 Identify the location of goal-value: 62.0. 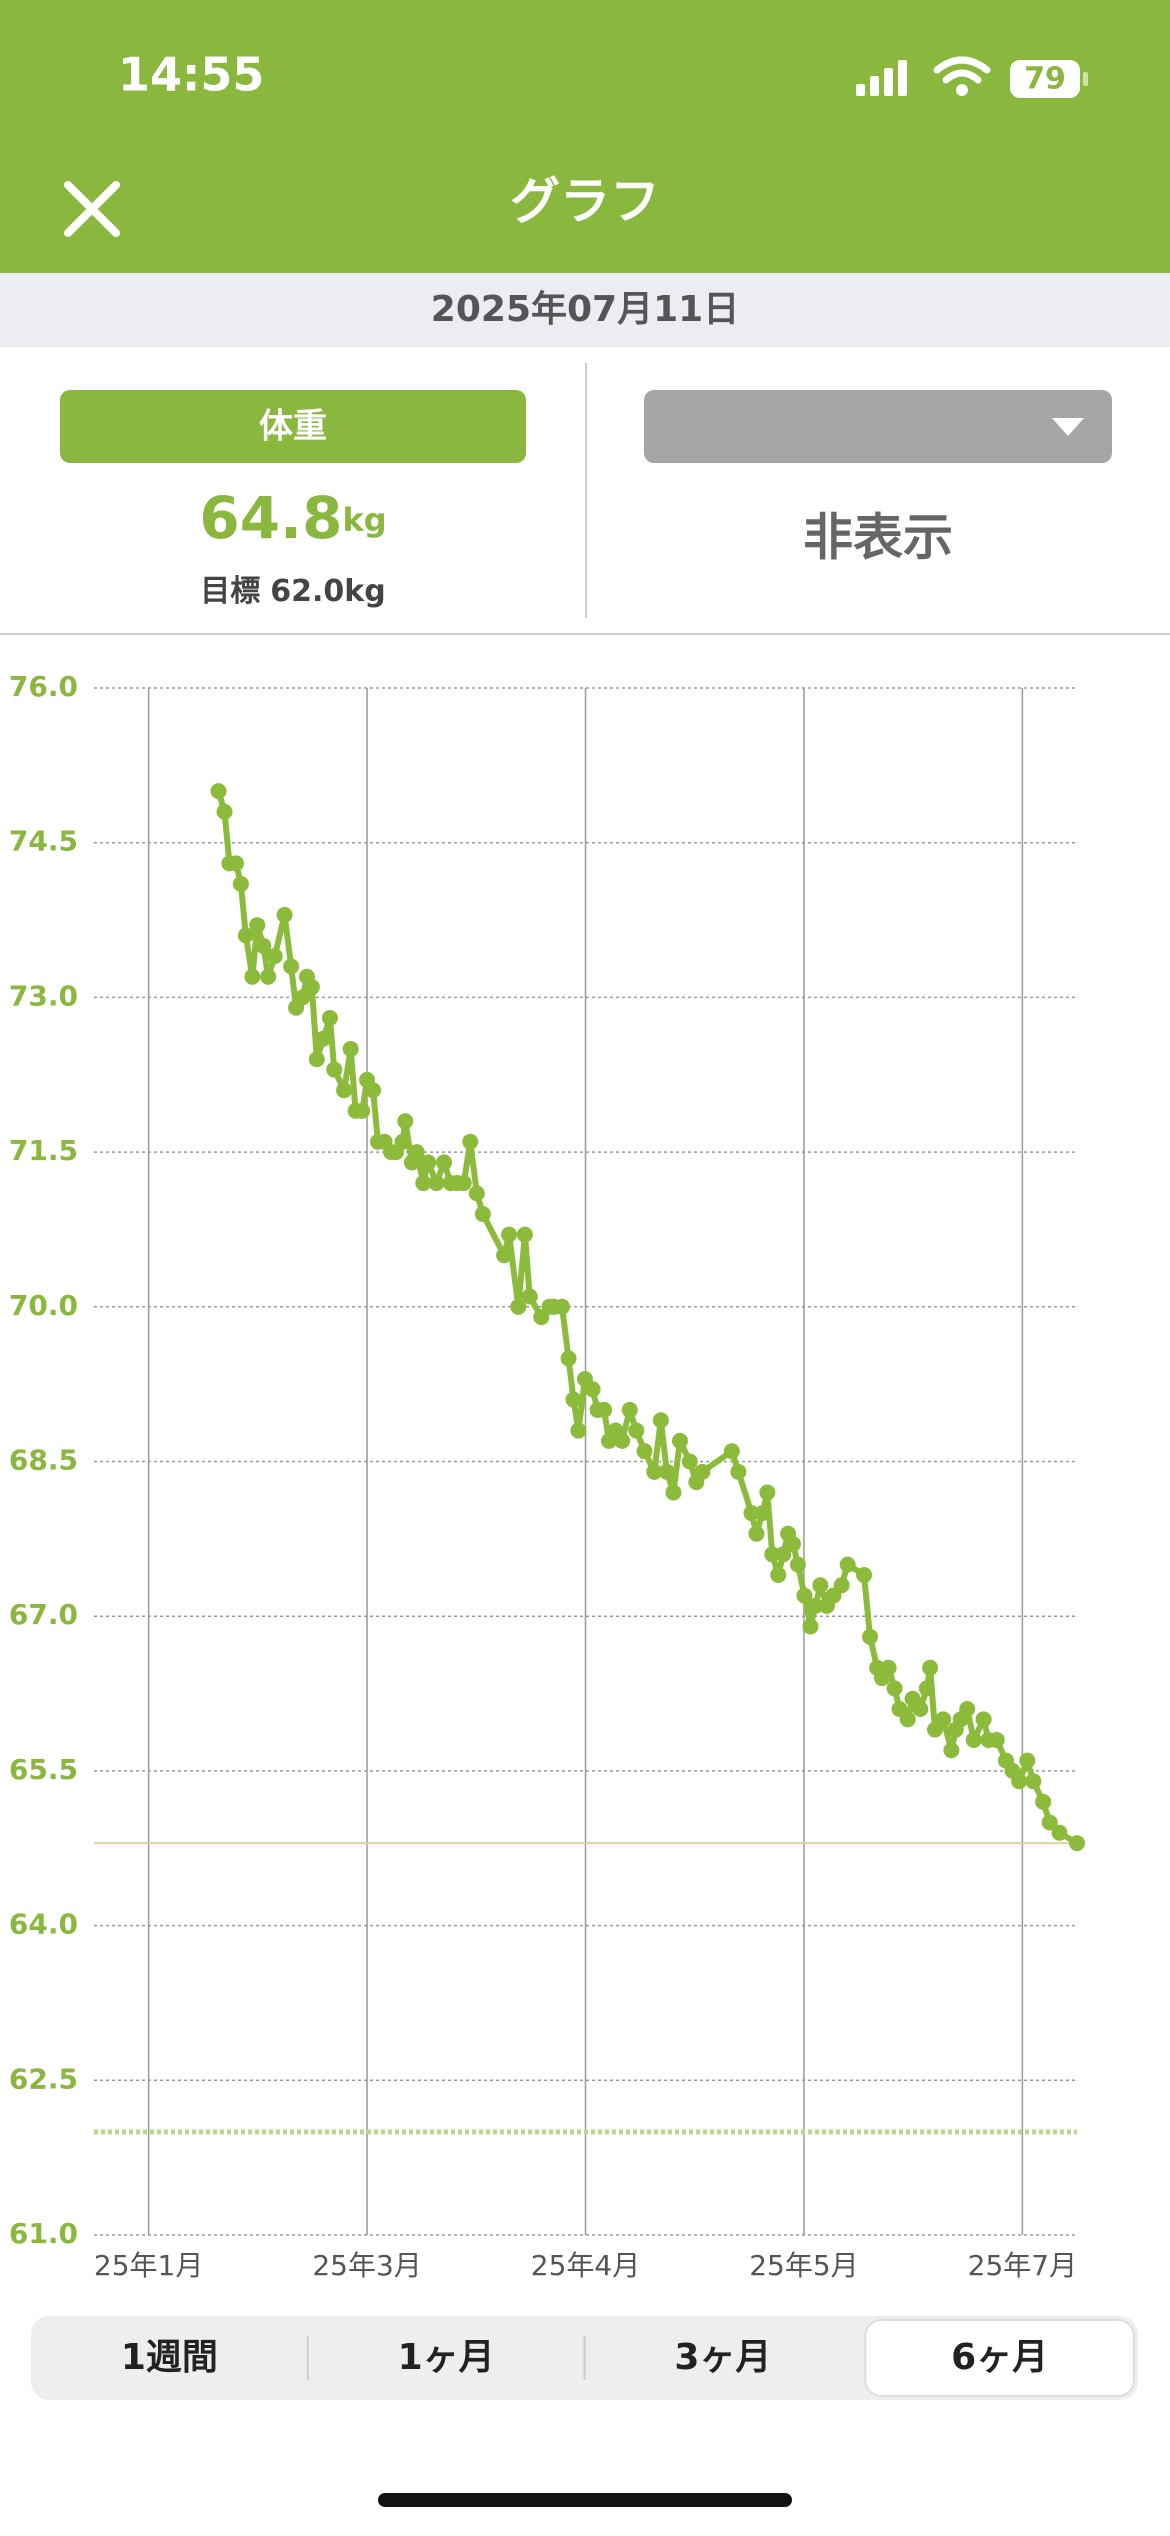
(307, 591).